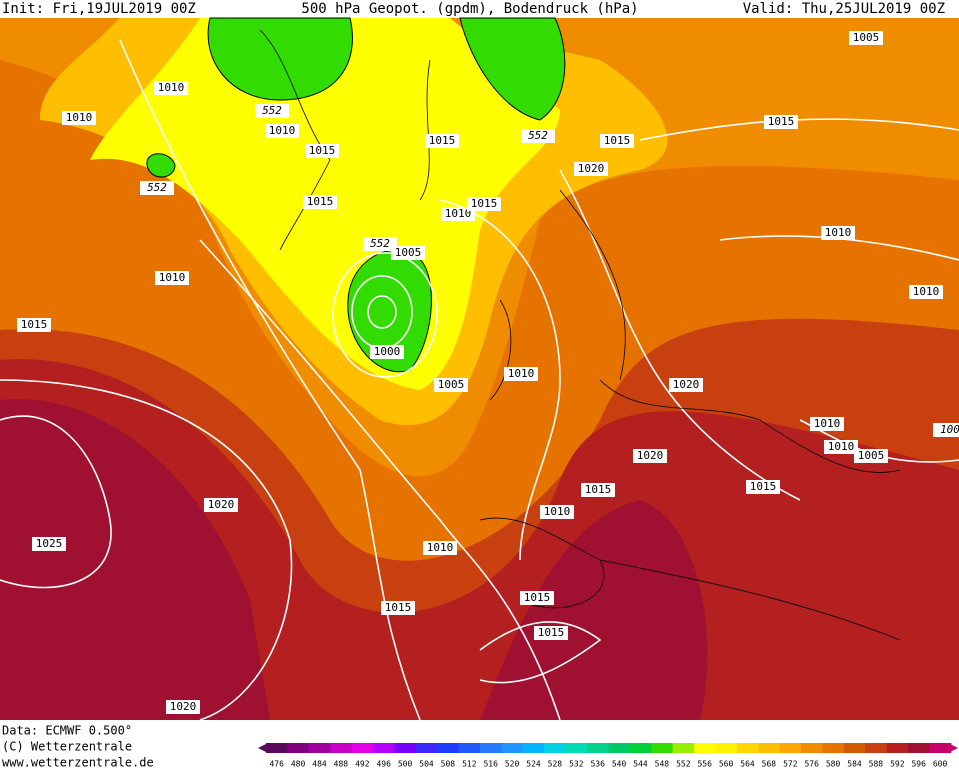  Describe the element at coordinates (469, 764) in the screenshot. I see `legend-label: 512` at that location.